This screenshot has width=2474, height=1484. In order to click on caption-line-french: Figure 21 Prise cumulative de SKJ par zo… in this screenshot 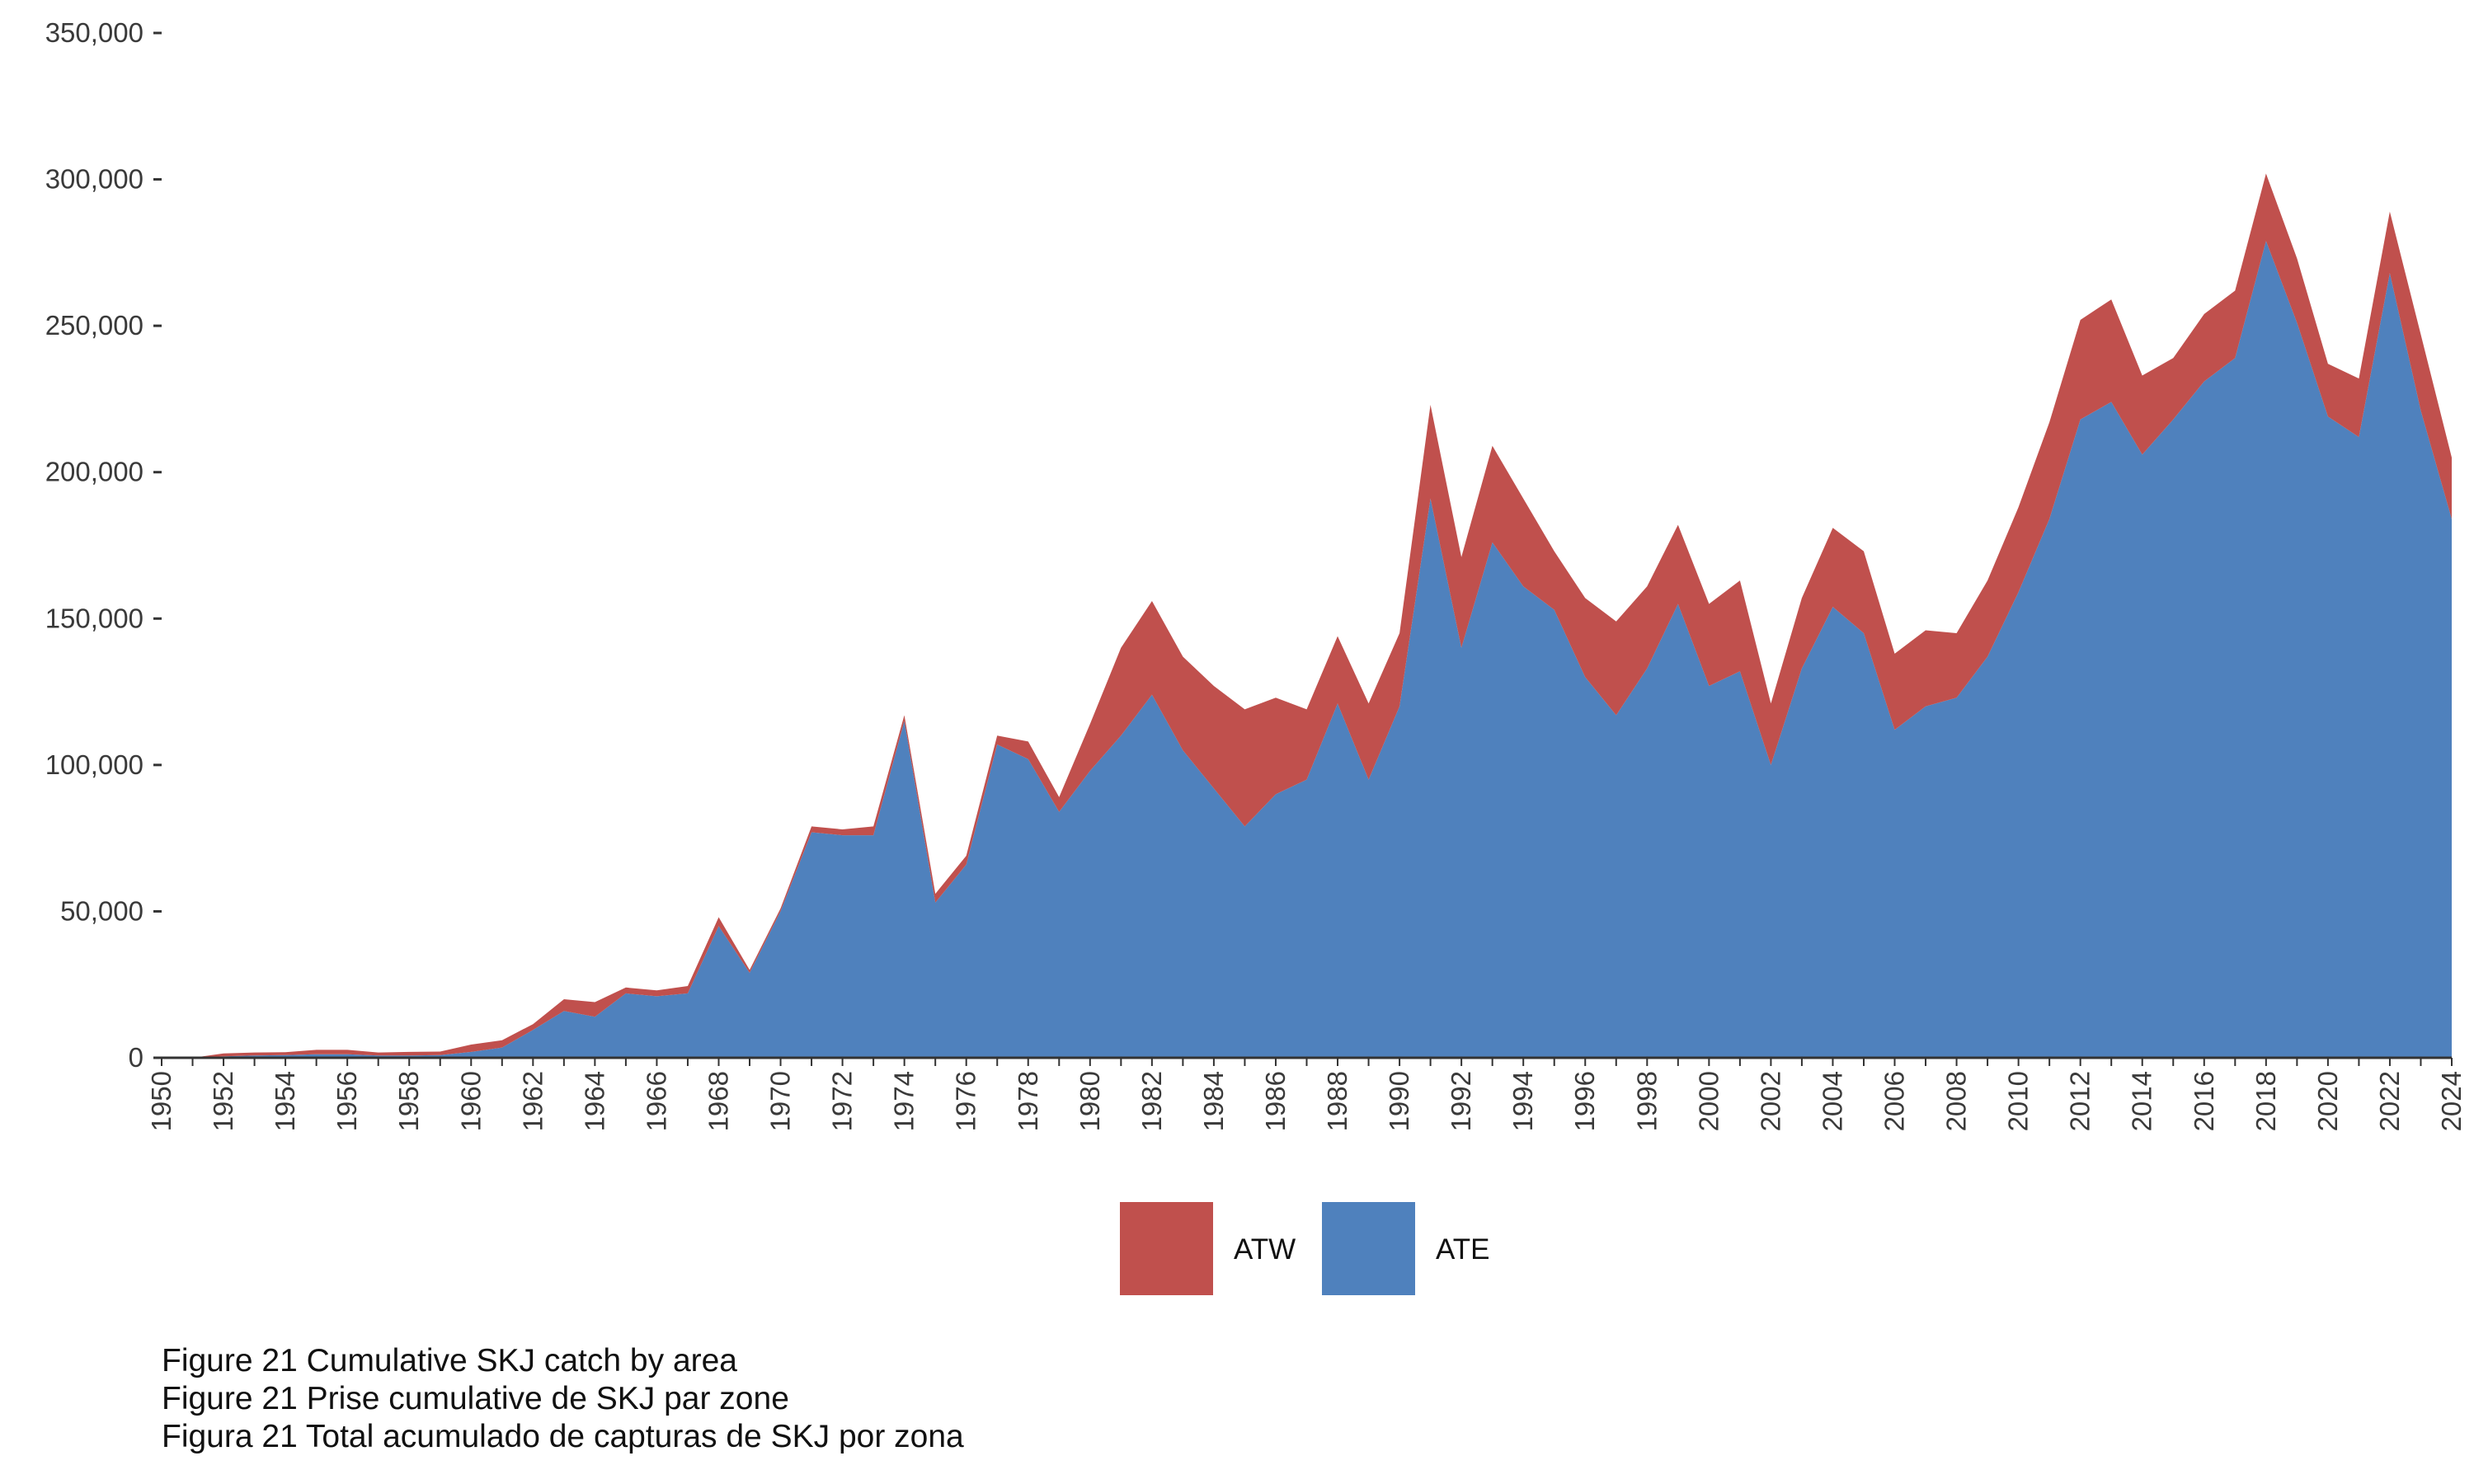, I will do `click(475, 1398)`.